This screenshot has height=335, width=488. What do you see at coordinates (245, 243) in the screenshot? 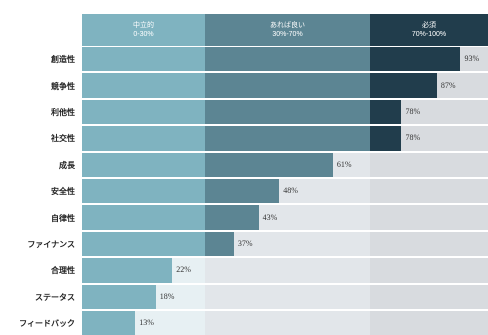
I see `value-label: 37%` at bounding box center [245, 243].